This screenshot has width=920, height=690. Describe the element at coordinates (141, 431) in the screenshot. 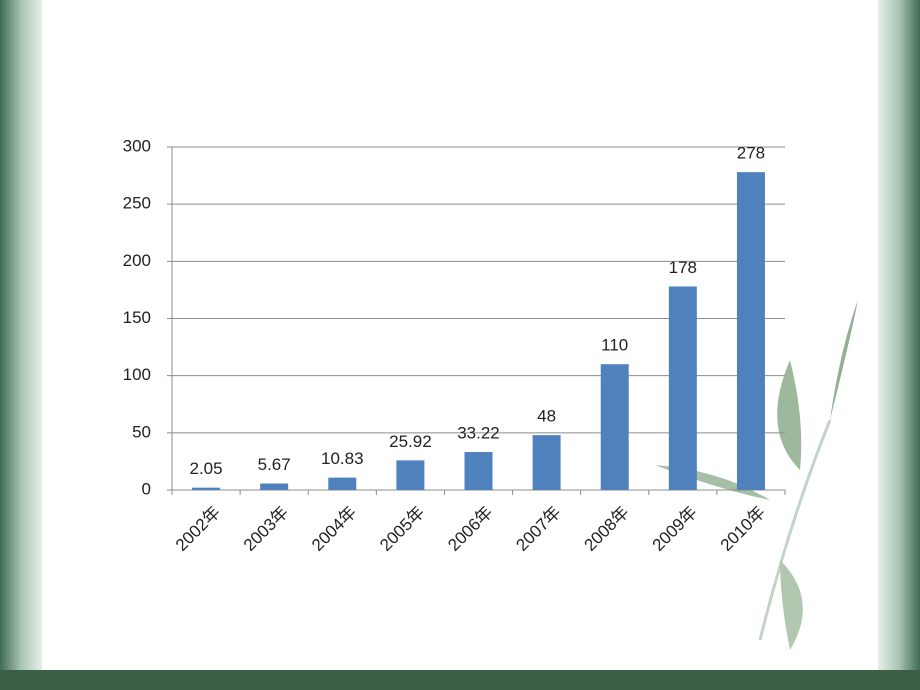

I see `y-tick-label: 50` at that location.